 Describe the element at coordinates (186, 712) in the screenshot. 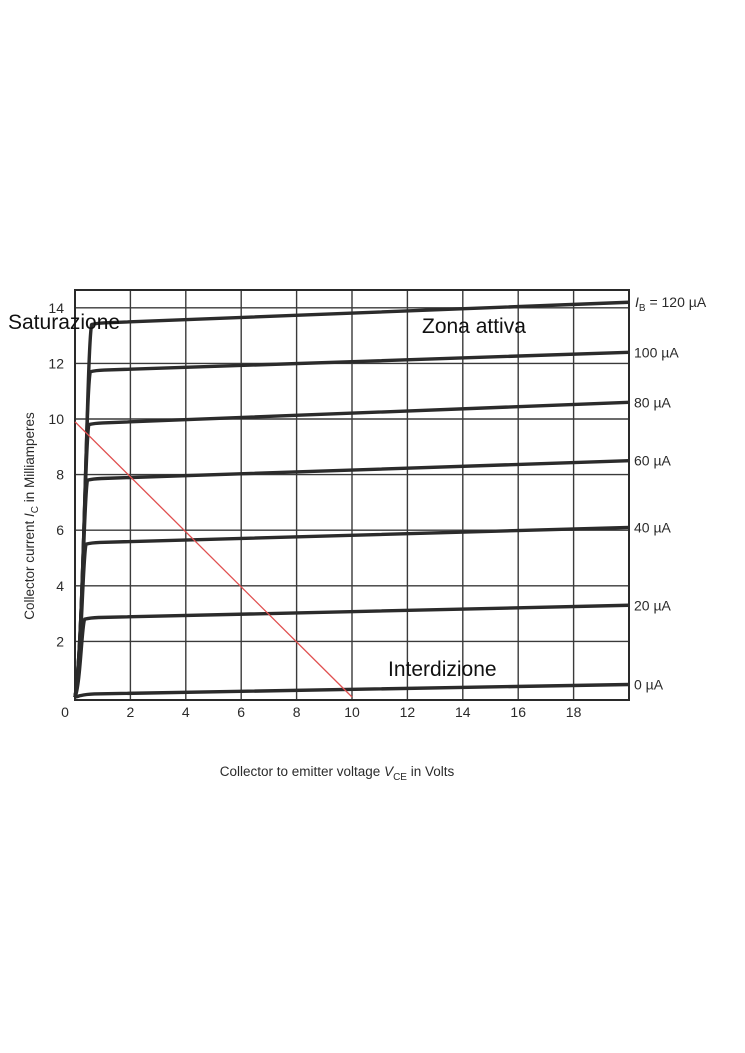

I see `x-tick-label: 4` at that location.